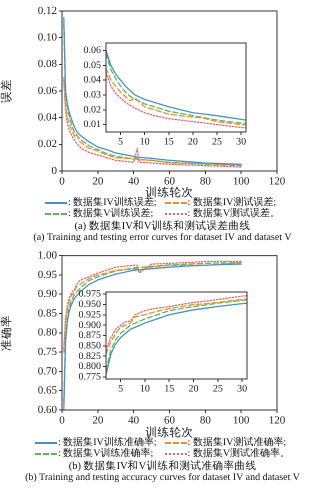  What do you see at coordinates (92, 95) in the screenshot?
I see `y-tick-label: 0.03` at bounding box center [92, 95].